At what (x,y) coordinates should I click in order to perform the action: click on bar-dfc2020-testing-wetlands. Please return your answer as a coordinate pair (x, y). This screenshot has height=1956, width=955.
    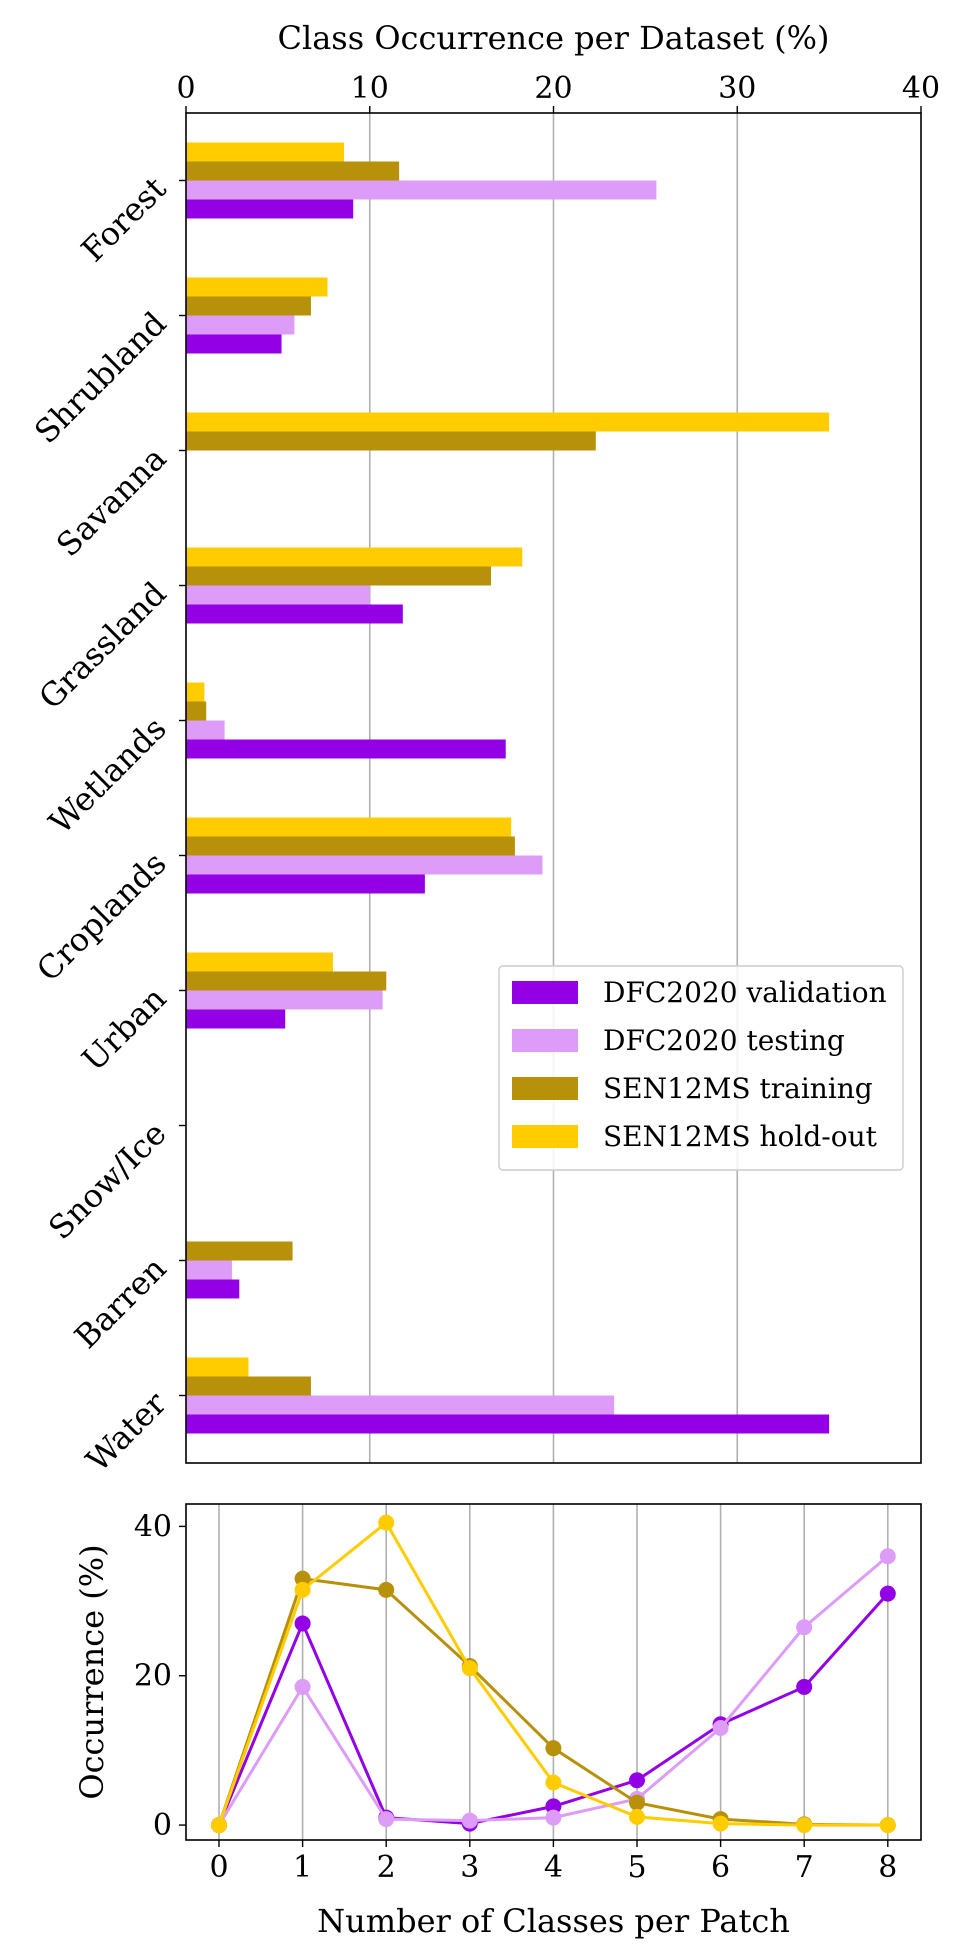
    Looking at the image, I should click on (205, 730).